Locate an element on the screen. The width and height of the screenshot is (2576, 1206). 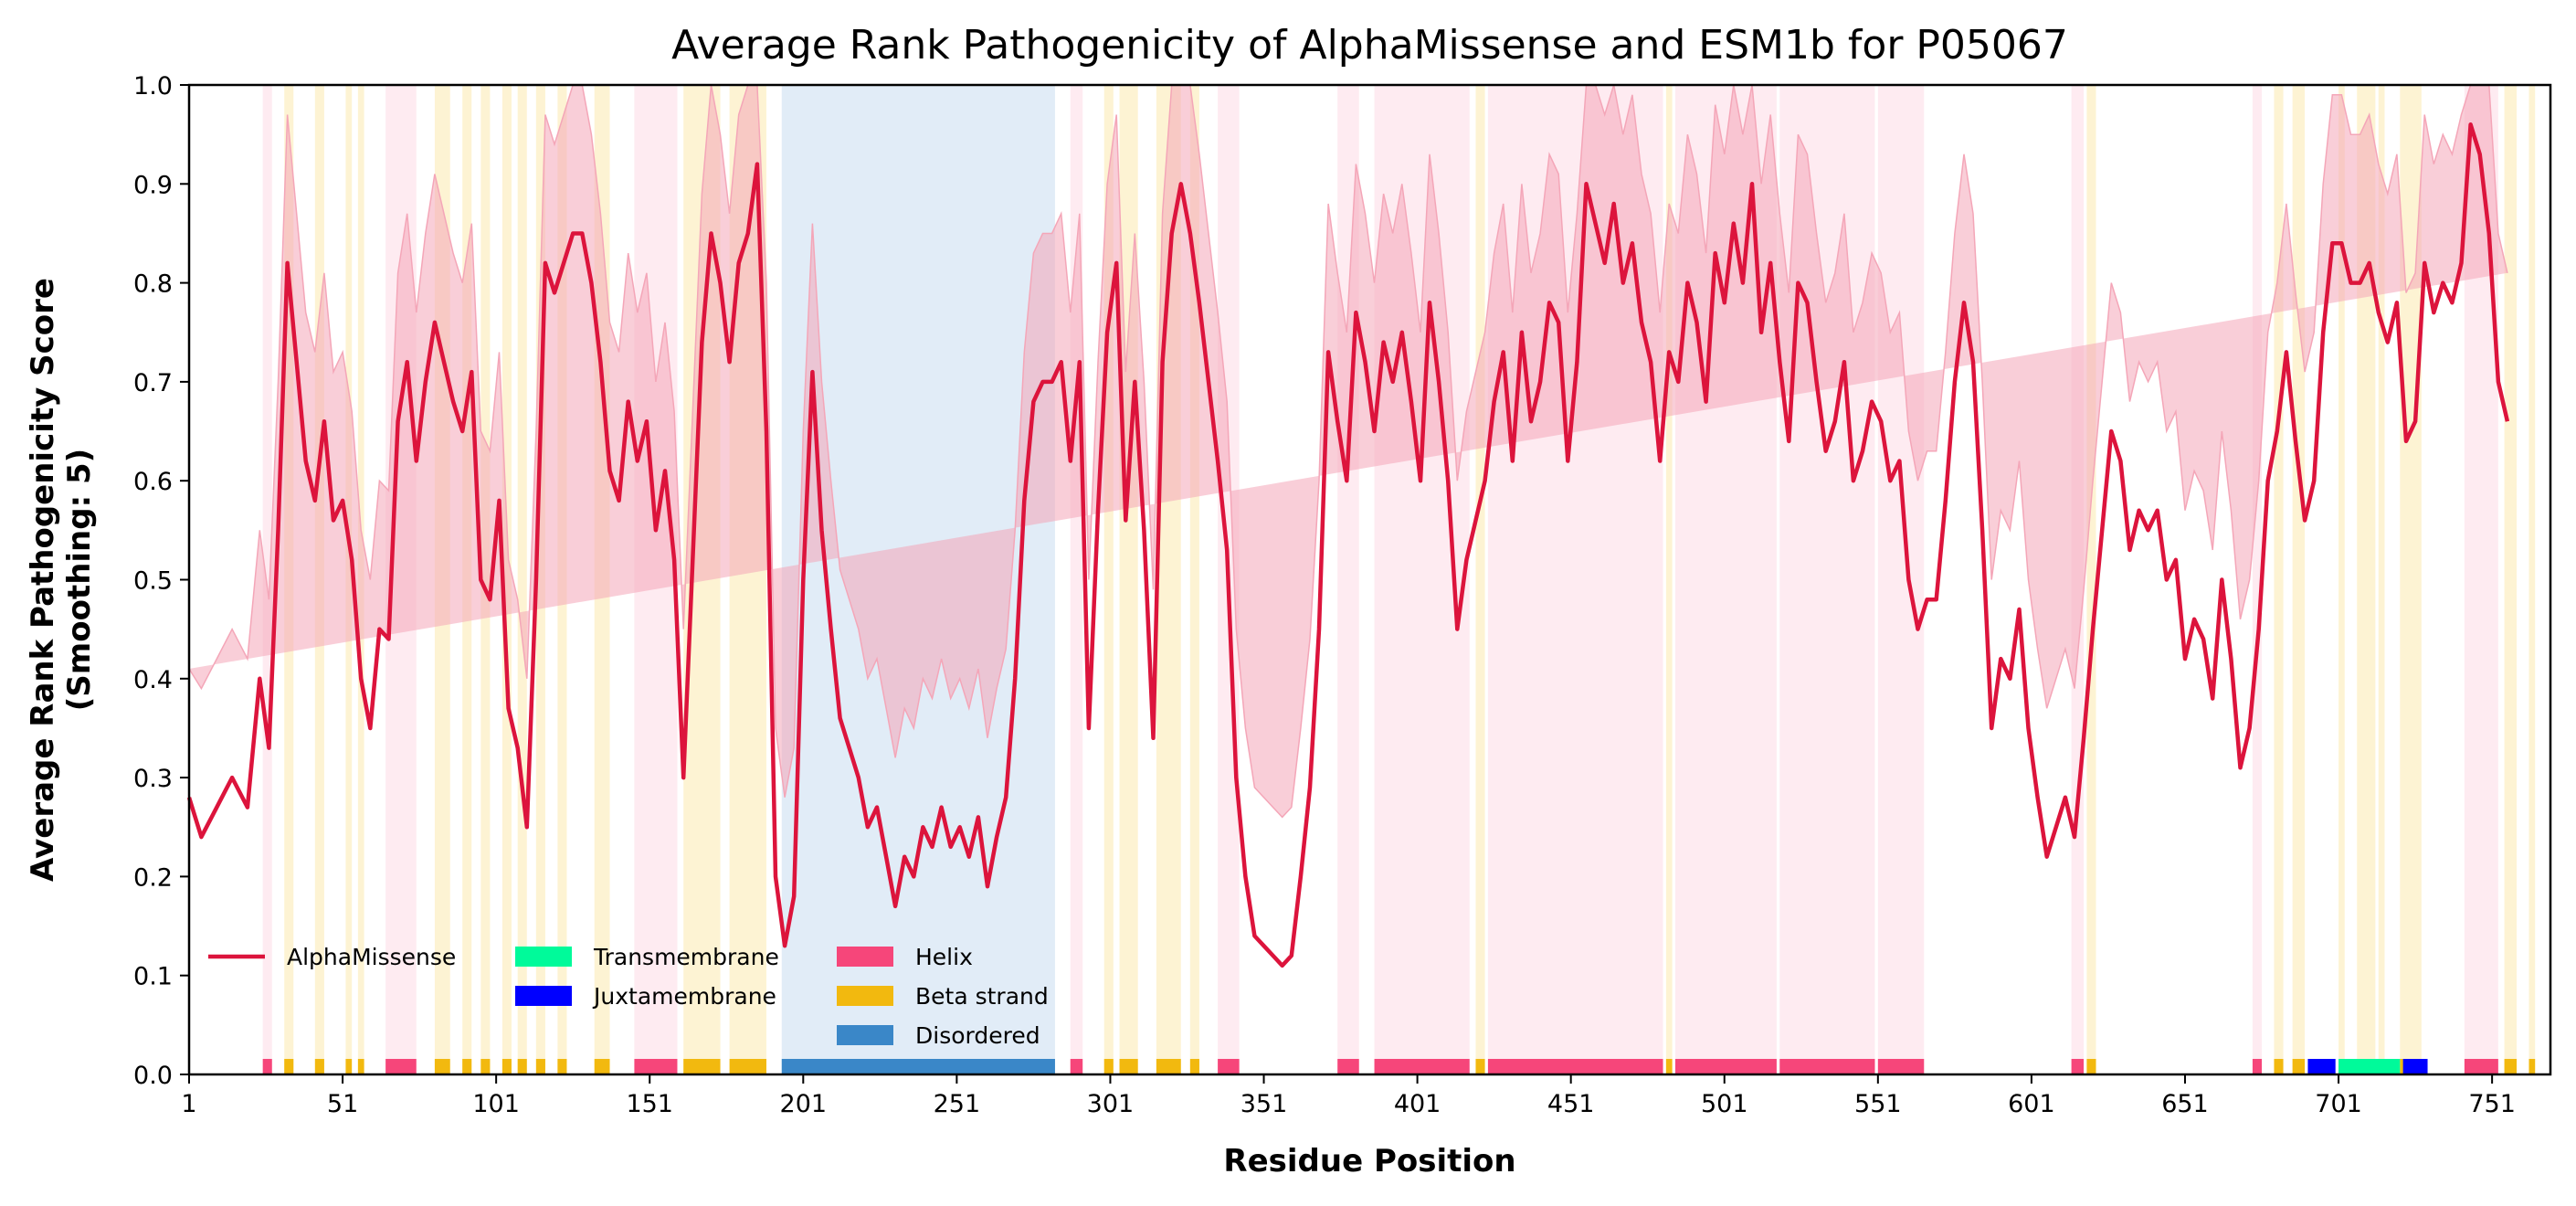
x-tick-label: 401 is located at coordinates (1418, 1104).